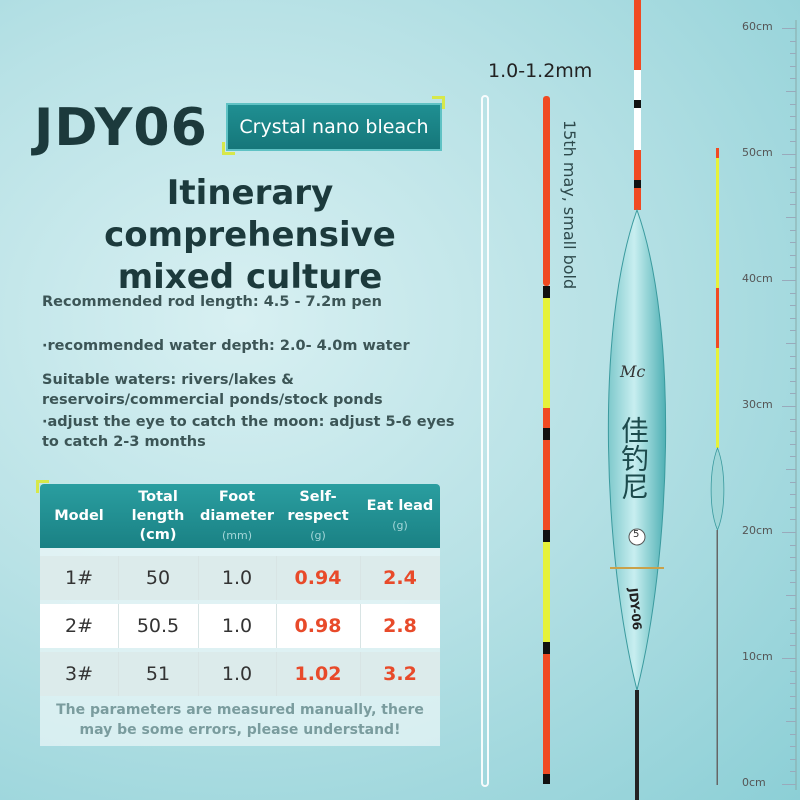 This screenshot has height=800, width=800. I want to click on th-foot-diameter-unit: (mm), so click(236, 535).